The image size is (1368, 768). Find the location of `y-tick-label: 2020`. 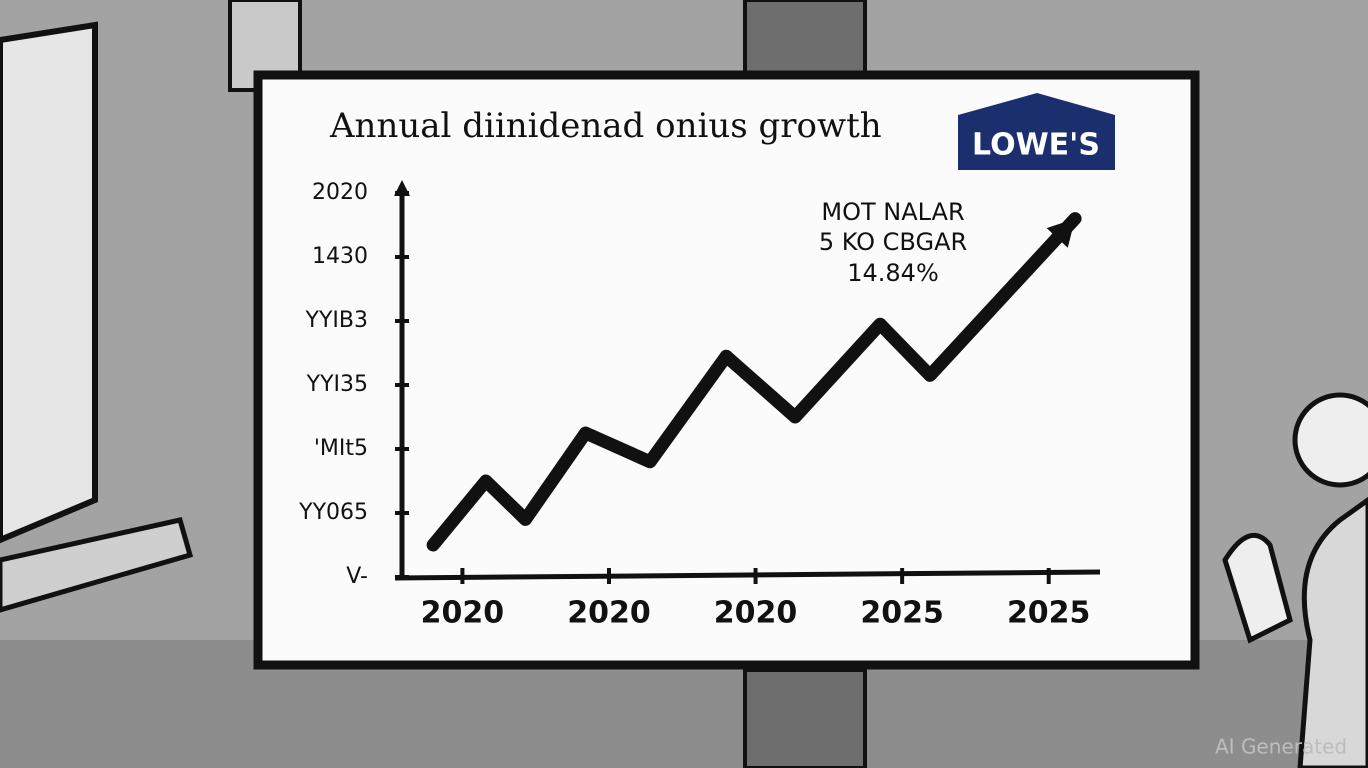

y-tick-label: 2020 is located at coordinates (340, 192).